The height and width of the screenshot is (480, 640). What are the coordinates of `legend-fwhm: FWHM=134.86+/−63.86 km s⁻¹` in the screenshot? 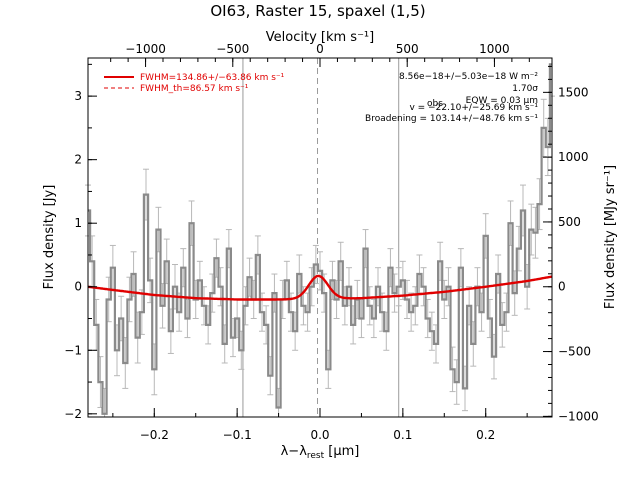 It's located at (212, 78).